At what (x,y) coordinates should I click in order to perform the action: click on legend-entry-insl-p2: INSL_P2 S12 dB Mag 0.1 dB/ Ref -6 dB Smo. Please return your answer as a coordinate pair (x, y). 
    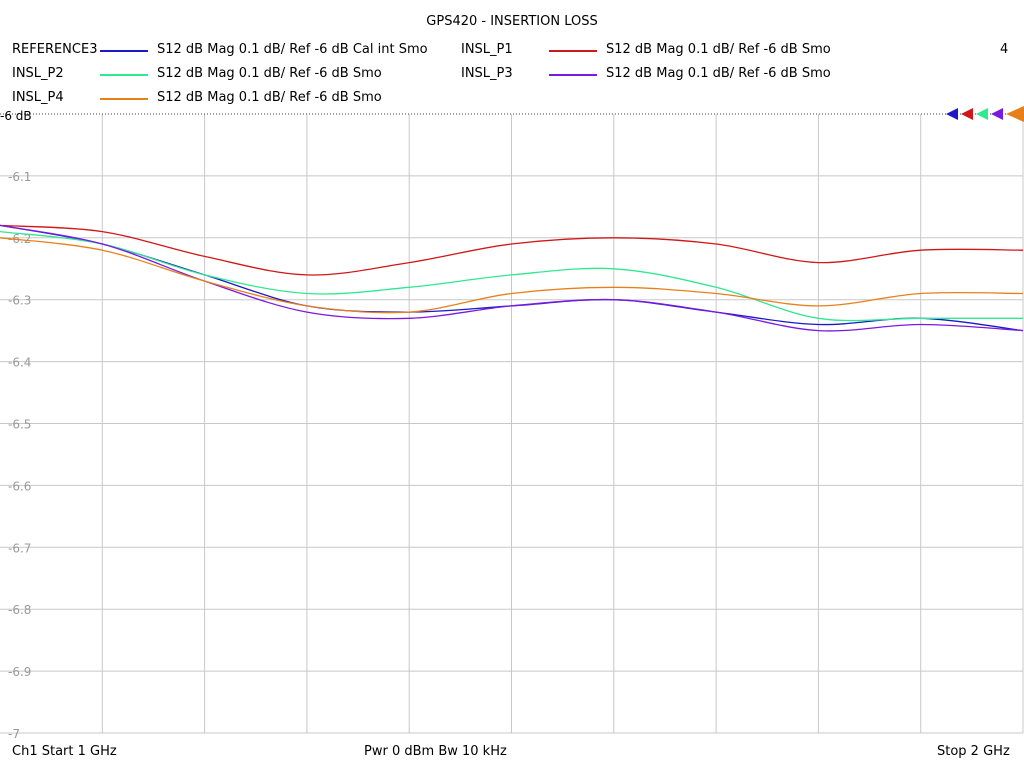
    Looking at the image, I should click on (232, 75).